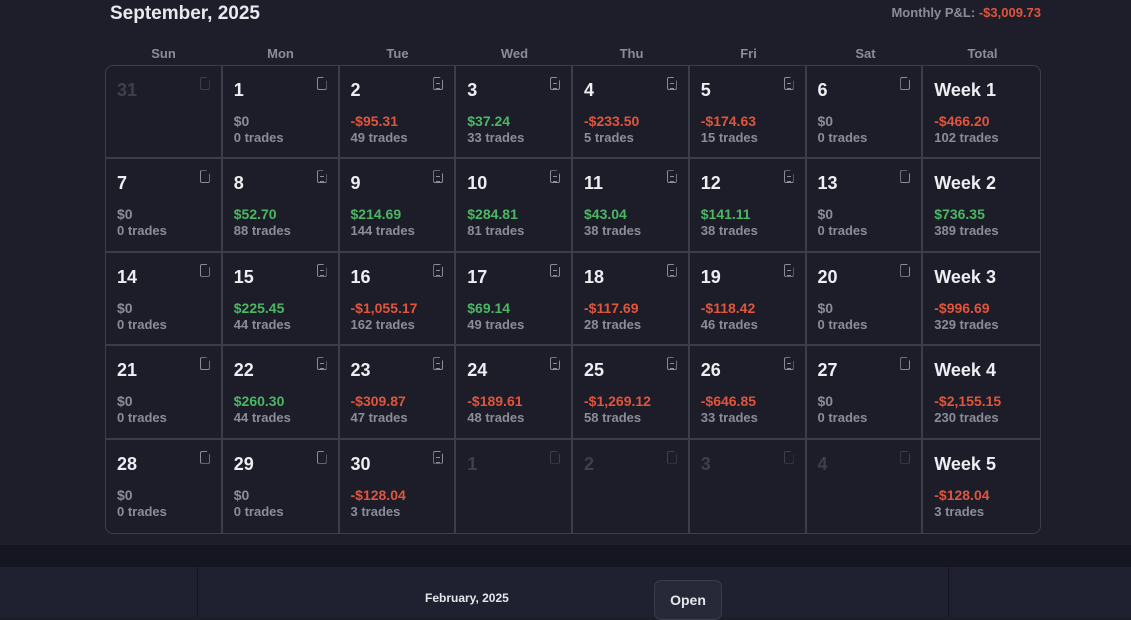 This screenshot has width=1131, height=620. Describe the element at coordinates (631, 113) in the screenshot. I see `day-cell: 4 -$233.50 5 trades` at that location.